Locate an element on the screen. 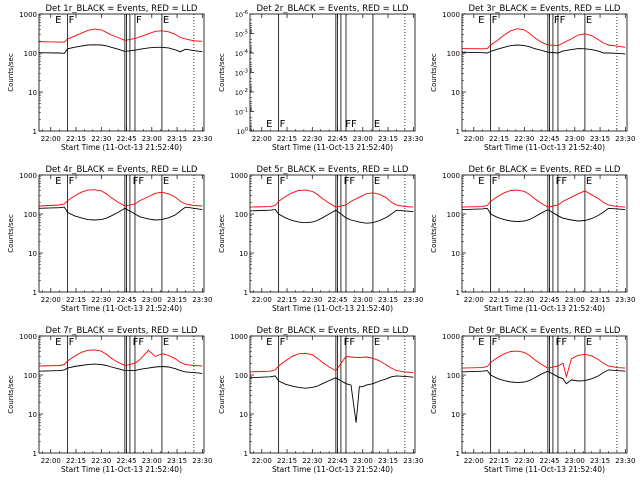 The image size is (640, 480). y-tick-label: 10⁻⁵ is located at coordinates (241, 34).